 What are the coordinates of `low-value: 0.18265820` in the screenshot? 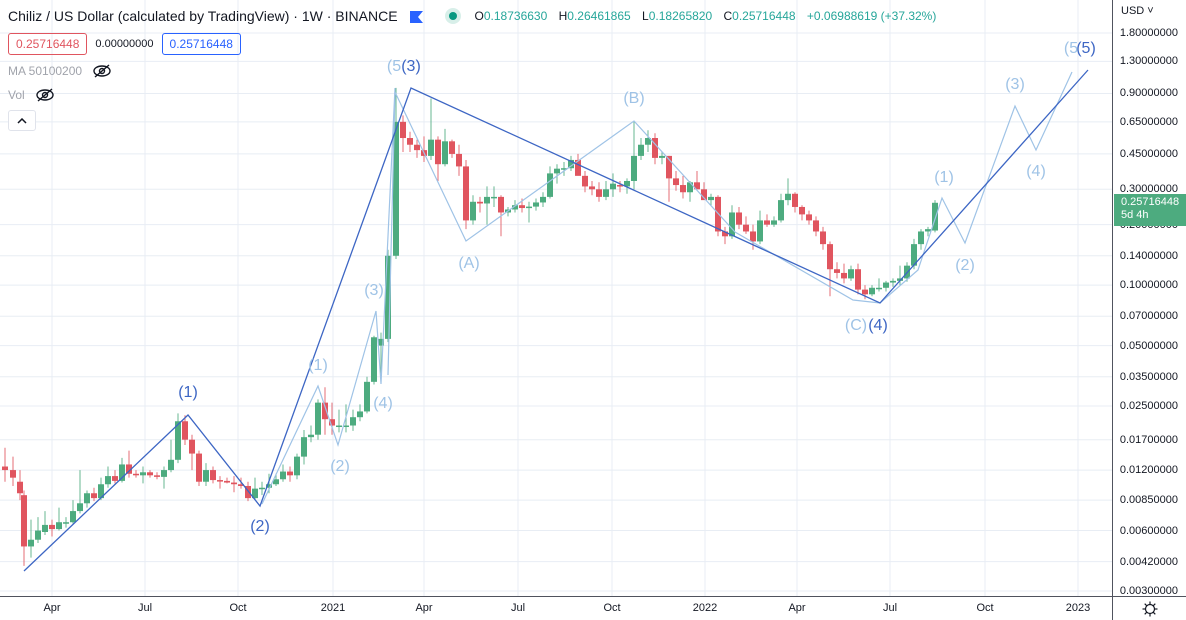 It's located at (680, 16).